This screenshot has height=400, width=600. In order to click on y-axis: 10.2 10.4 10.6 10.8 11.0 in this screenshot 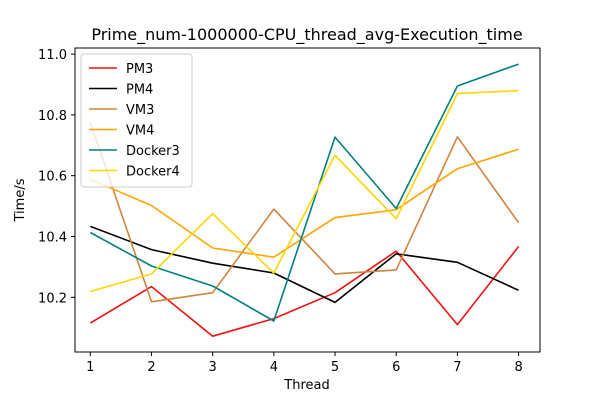, I will do `click(56, 177)`.